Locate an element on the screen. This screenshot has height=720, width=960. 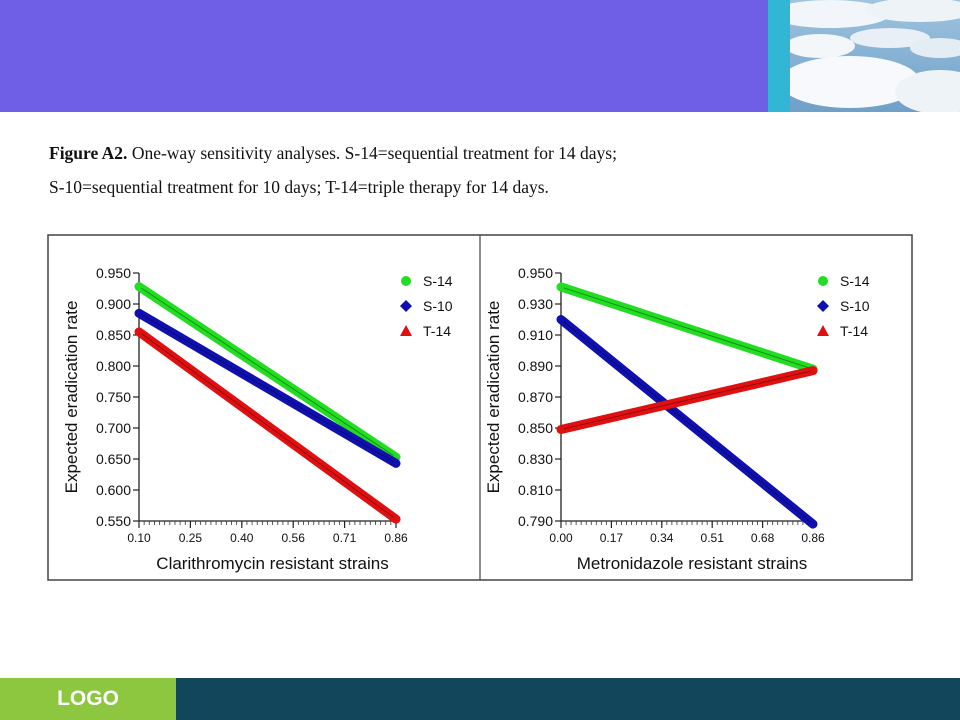
chart2-legend-s-10-marker is located at coordinates (823, 306).